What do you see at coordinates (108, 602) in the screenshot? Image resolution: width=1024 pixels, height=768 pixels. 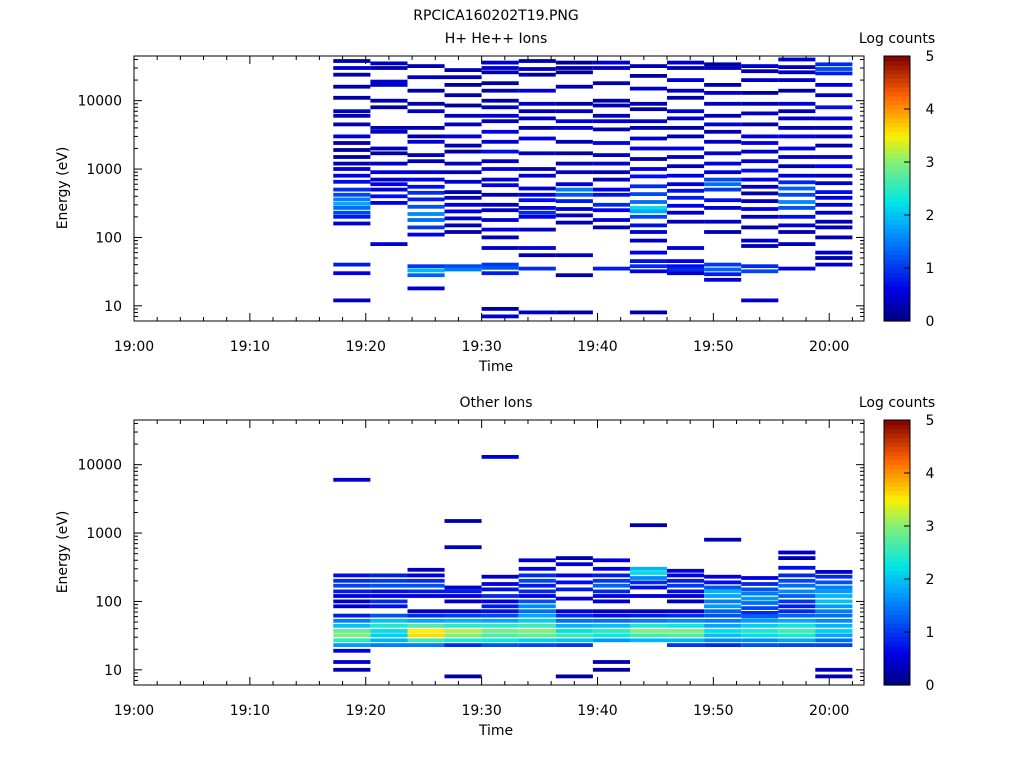 I see `y-tick-label: 100` at bounding box center [108, 602].